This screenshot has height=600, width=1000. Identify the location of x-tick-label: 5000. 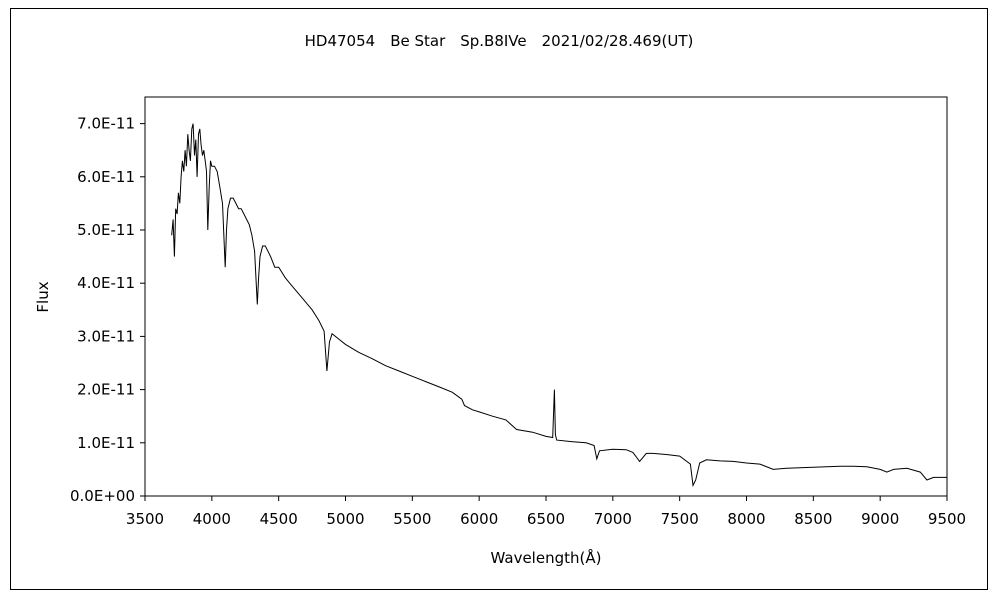
(345, 519).